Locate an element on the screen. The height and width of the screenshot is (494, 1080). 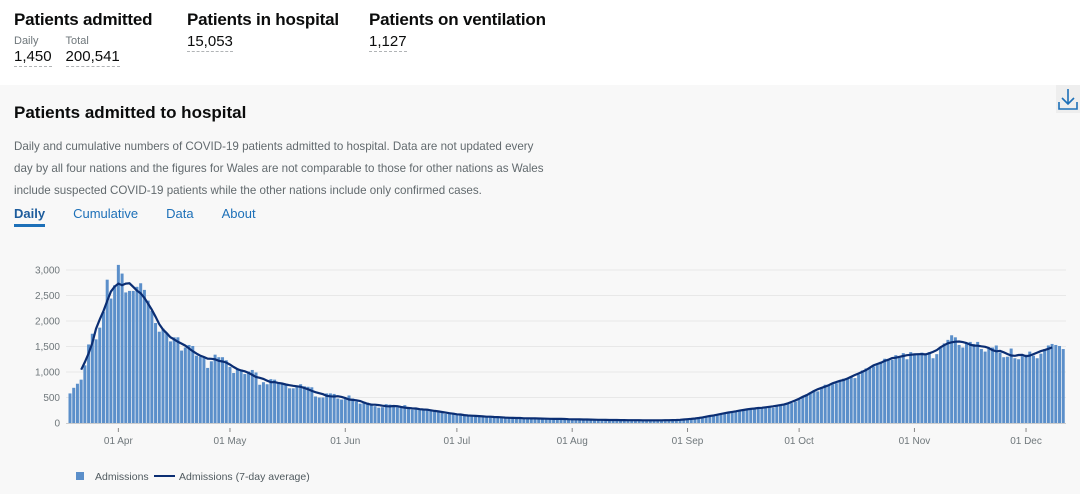
in-hospital-value: 15,053 is located at coordinates (210, 42).